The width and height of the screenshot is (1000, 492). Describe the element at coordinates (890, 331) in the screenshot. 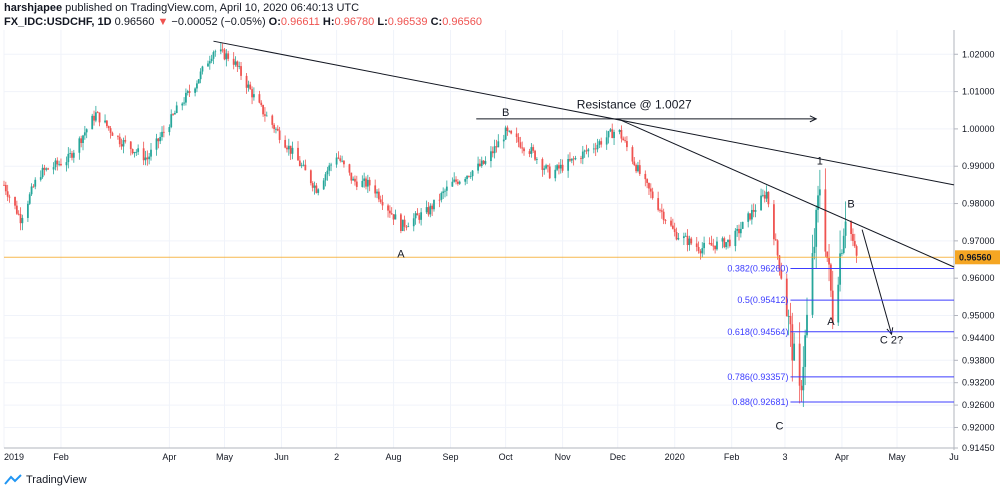

I see `projection-arrow-head` at that location.